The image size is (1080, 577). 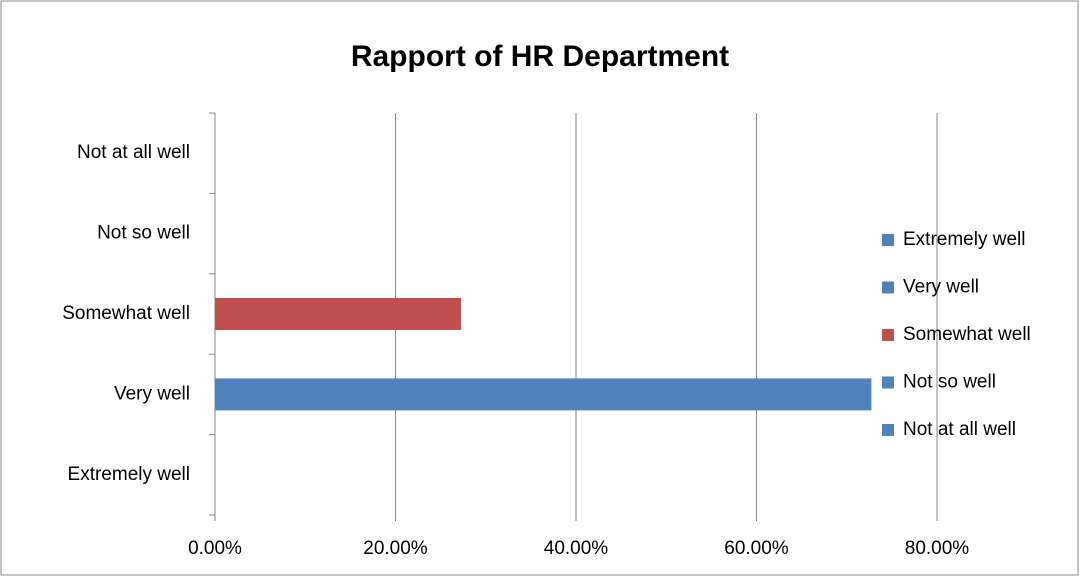 I want to click on y-tick-label: Somewhat well, so click(x=126, y=313).